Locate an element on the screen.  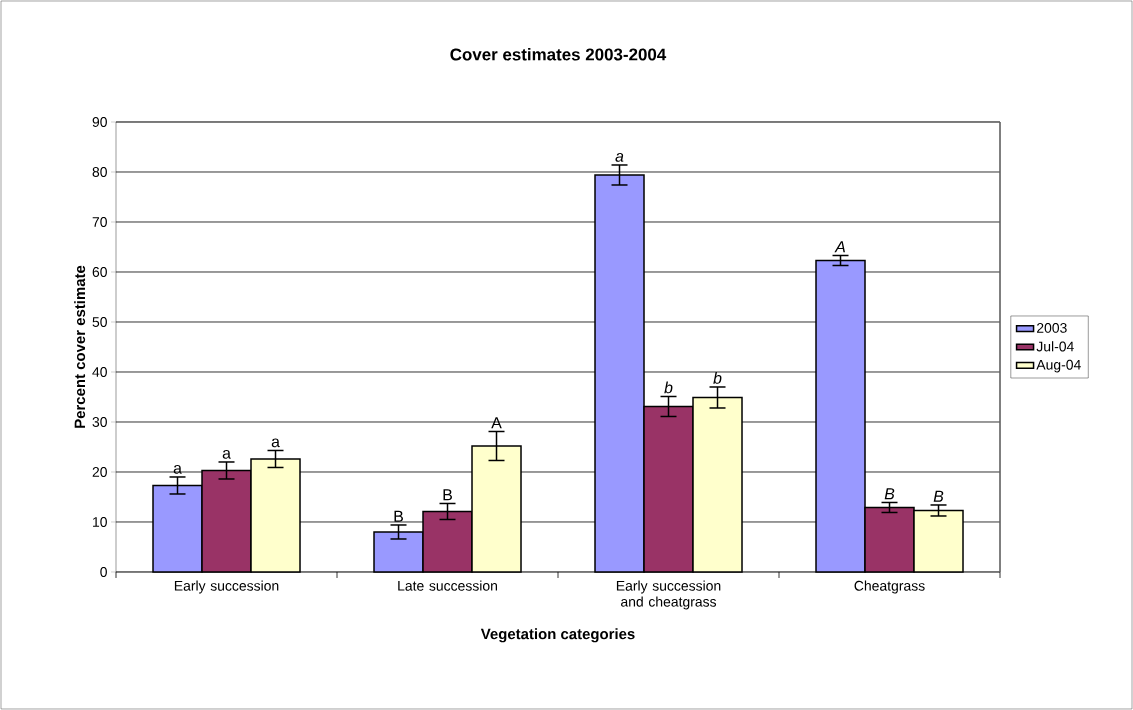
y-tick-label: 30 is located at coordinates (99, 422).